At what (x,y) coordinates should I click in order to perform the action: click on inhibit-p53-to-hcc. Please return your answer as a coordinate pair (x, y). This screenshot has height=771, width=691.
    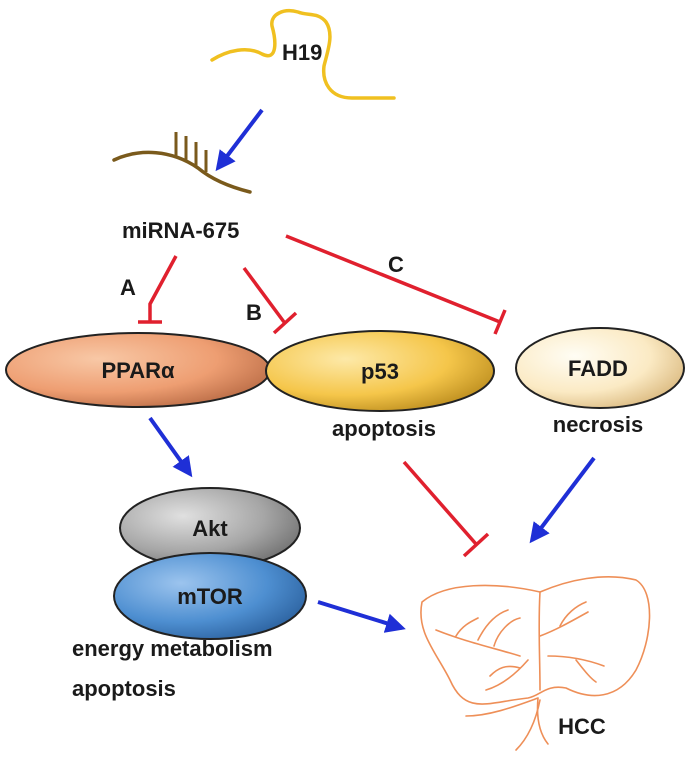
    Looking at the image, I should click on (446, 509).